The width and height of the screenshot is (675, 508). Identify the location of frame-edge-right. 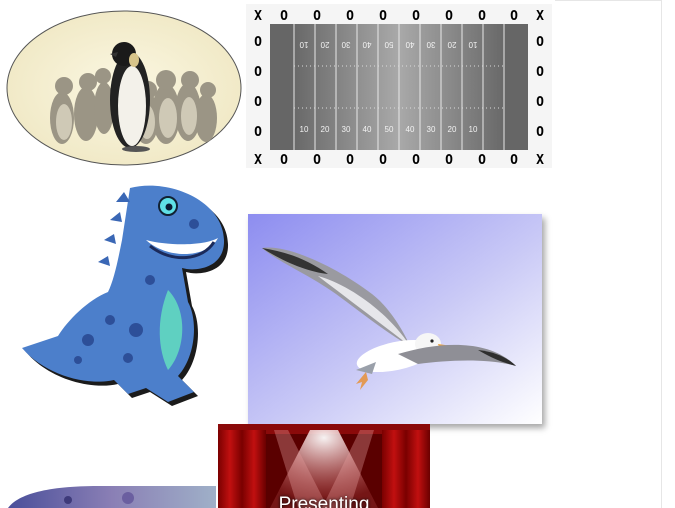
(661, 254).